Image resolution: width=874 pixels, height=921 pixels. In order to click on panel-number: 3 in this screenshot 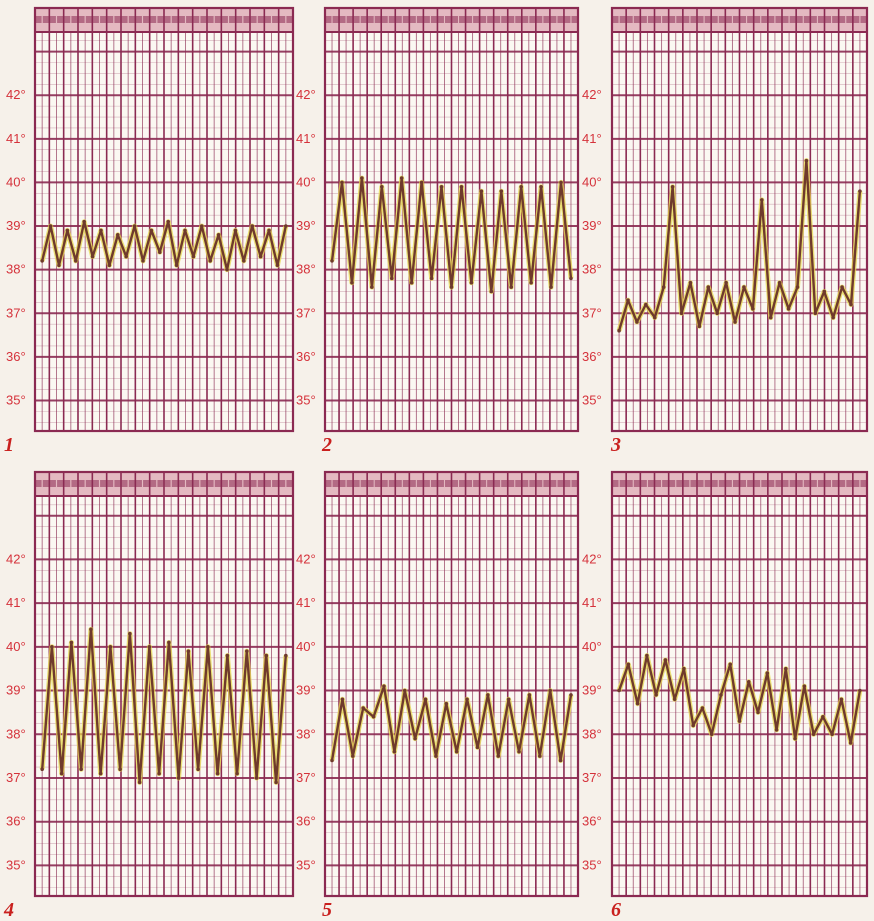, I will do `click(615, 445)`.